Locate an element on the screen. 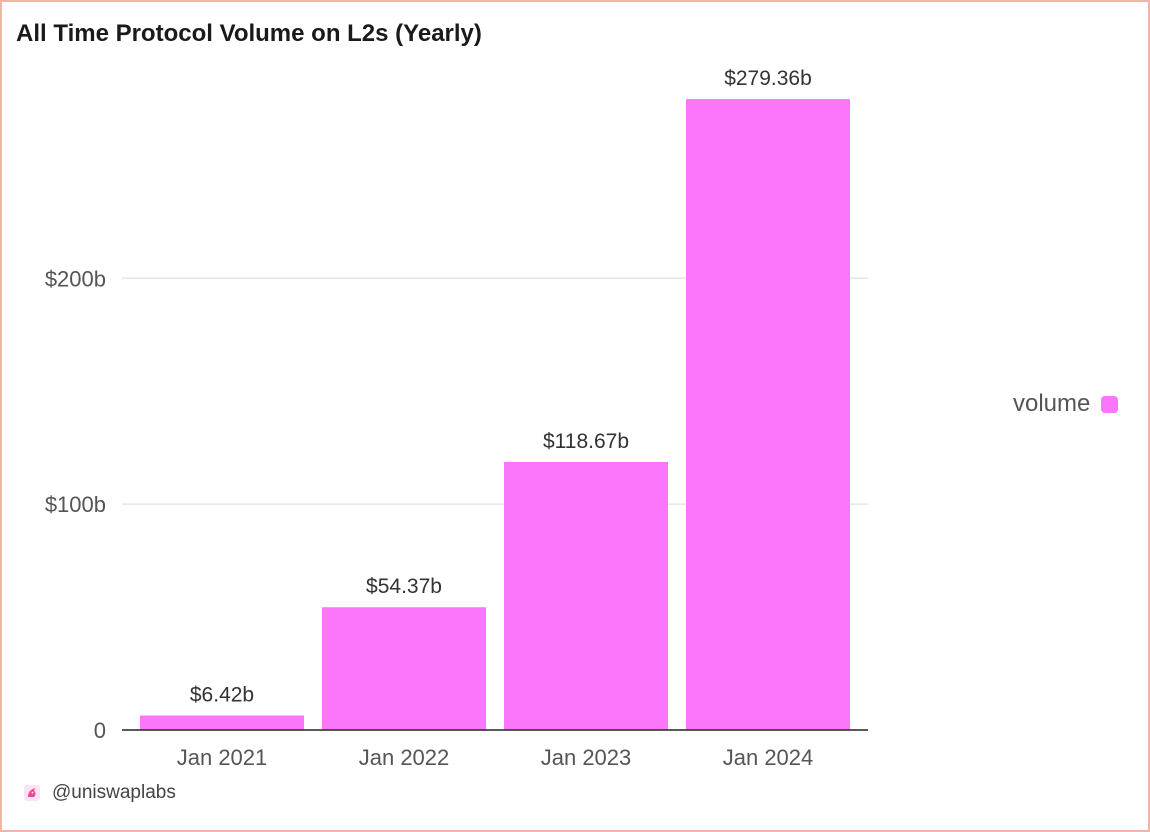 The height and width of the screenshot is (832, 1150). x-tick-label: Jan 2022 is located at coordinates (404, 757).